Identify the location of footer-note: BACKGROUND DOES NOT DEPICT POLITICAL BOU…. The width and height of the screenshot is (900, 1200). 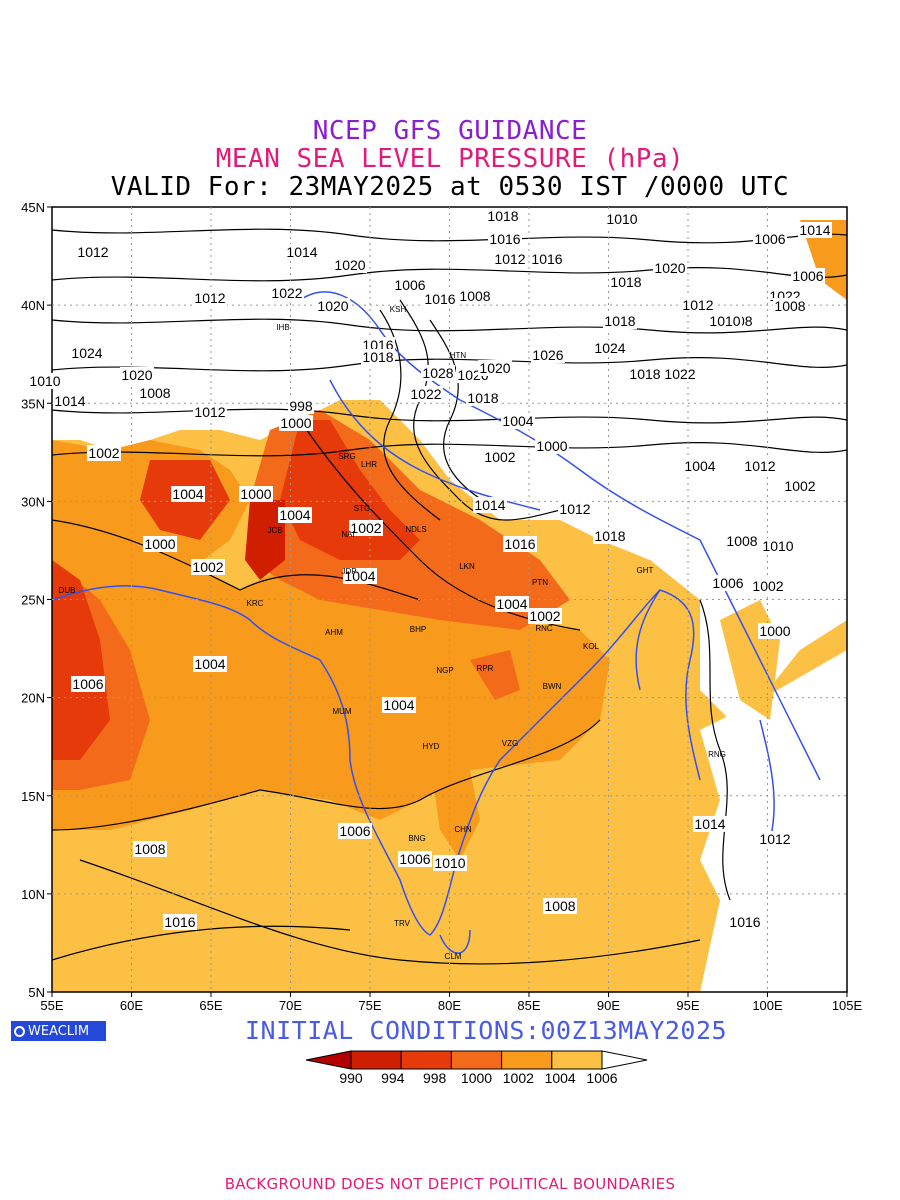
(450, 1184).